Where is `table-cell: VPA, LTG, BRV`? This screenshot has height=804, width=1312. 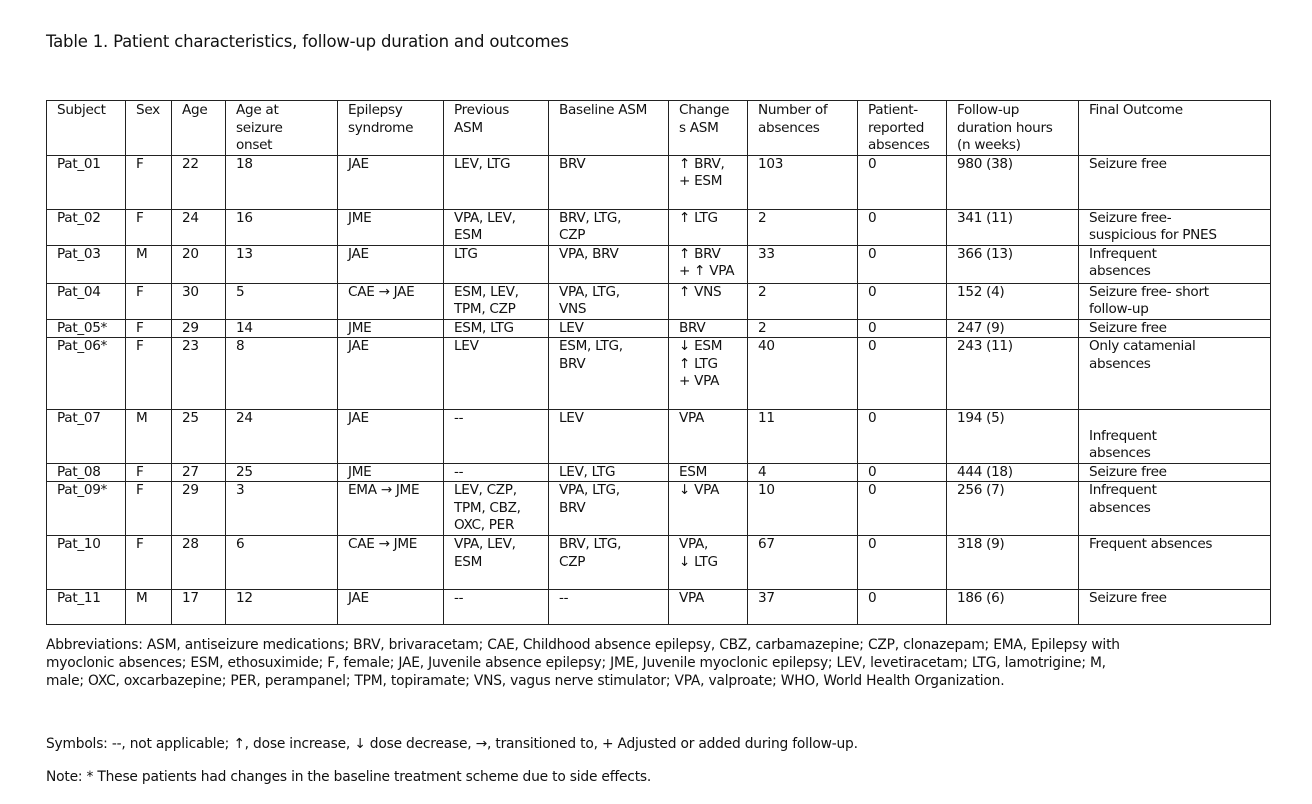
table-cell: VPA, LTG, BRV is located at coordinates (608, 508).